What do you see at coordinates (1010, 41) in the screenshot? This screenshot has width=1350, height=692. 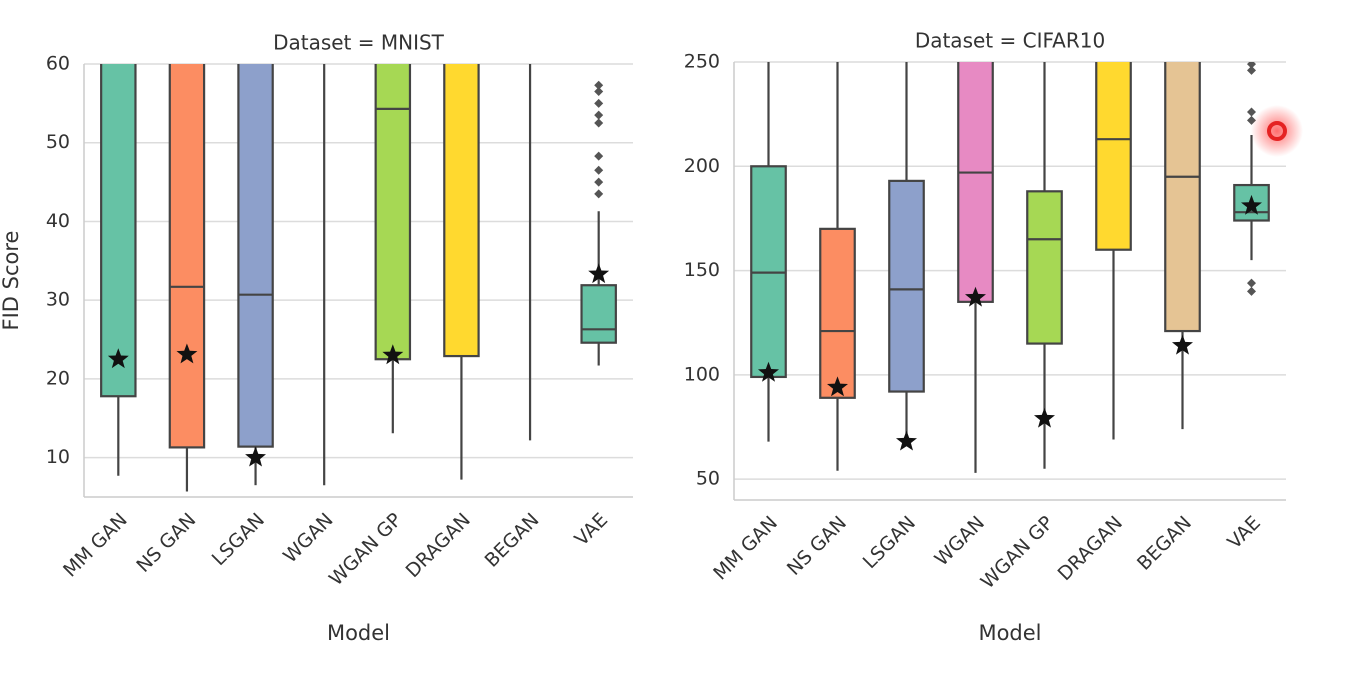 I see `chart-title: Dataset = CIFAR10` at bounding box center [1010, 41].